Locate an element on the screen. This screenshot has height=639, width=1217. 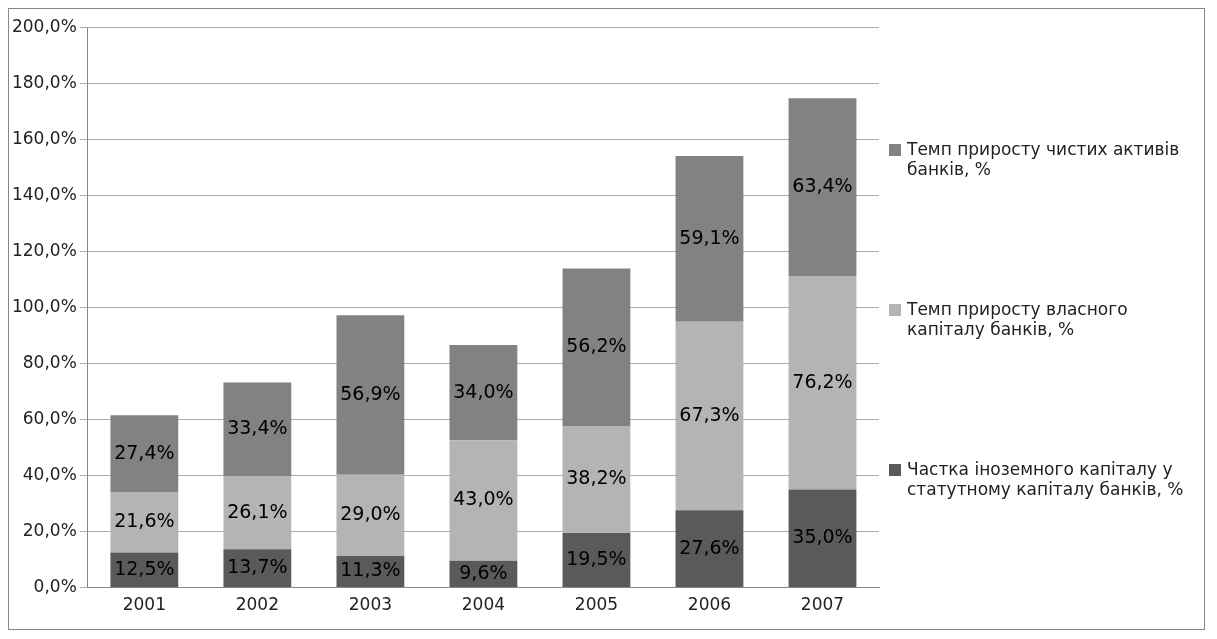
data-label: 59,1% is located at coordinates (709, 236).